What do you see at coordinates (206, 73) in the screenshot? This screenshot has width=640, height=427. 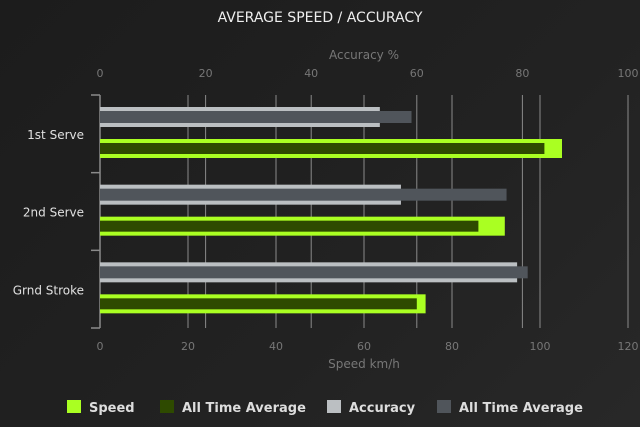 I see `top-tick-label: 20` at bounding box center [206, 73].